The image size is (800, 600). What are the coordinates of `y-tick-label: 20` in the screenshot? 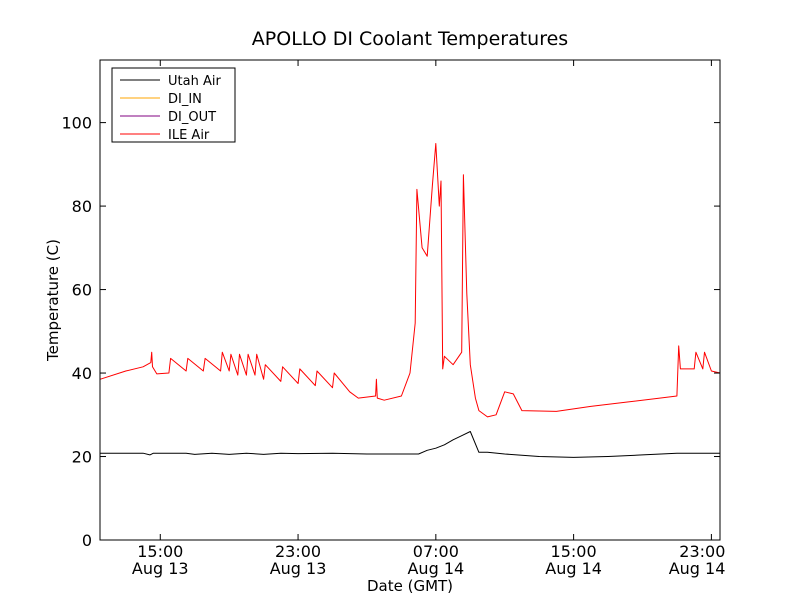 It's located at (82, 457).